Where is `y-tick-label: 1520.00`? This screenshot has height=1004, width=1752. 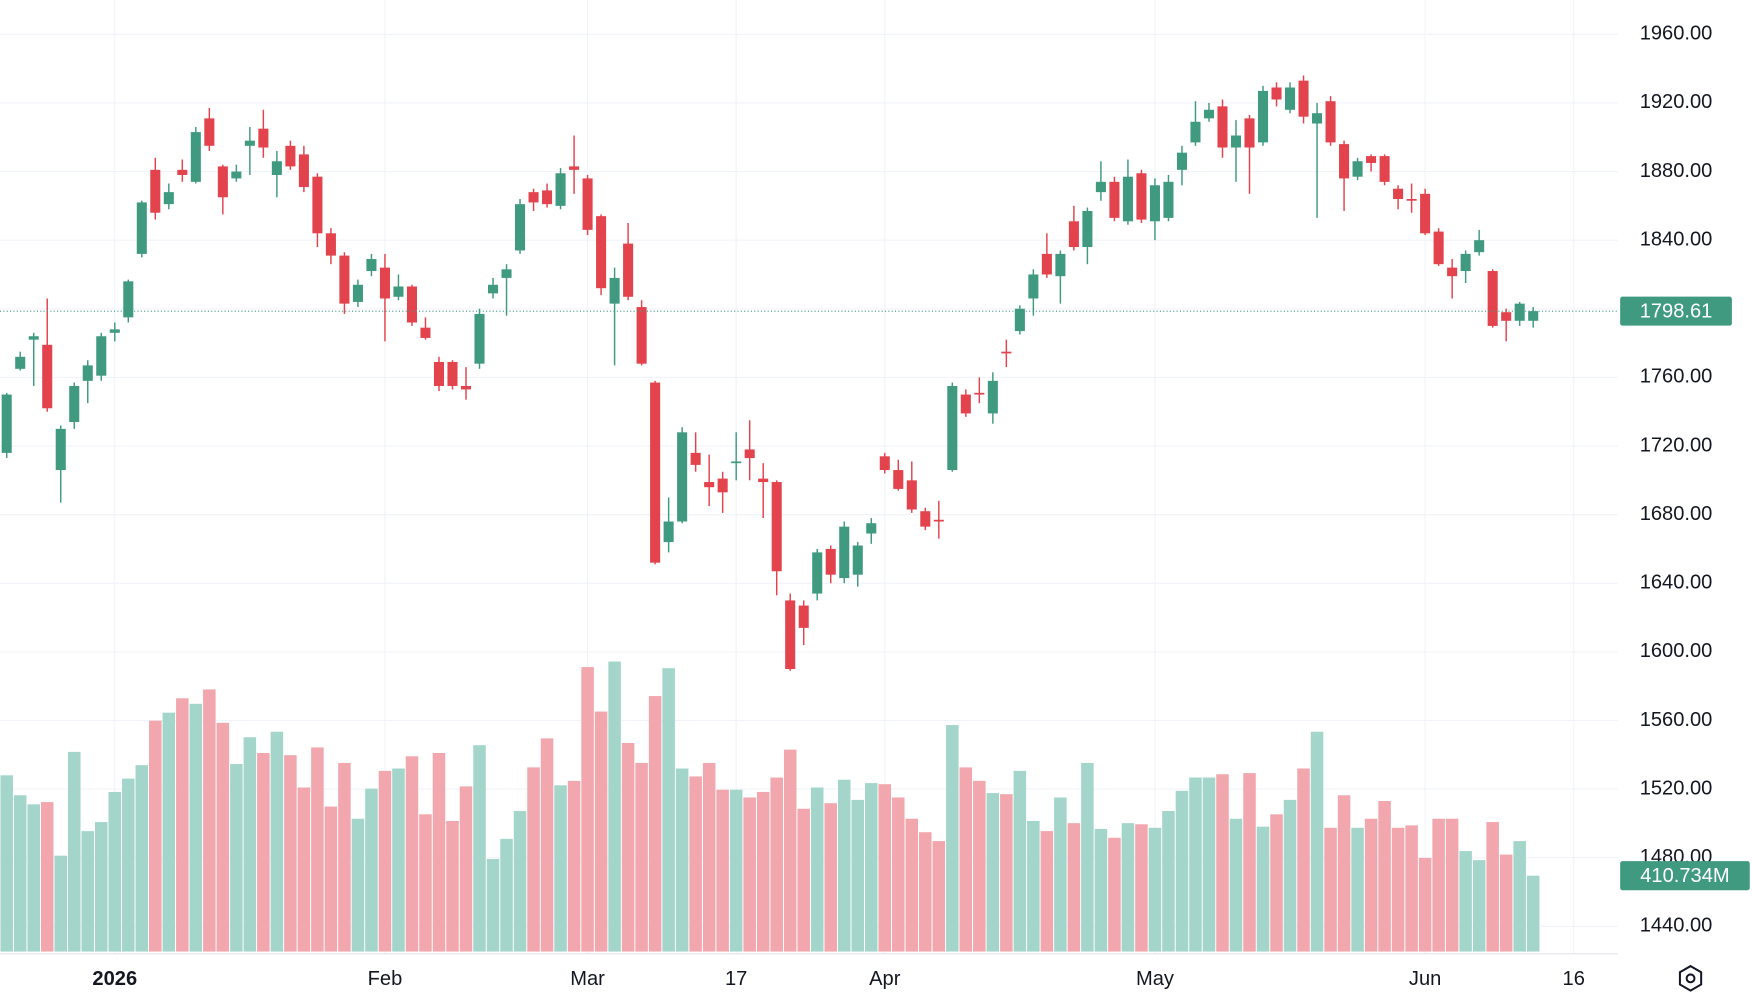
y-tick-label: 1520.00 is located at coordinates (1676, 788).